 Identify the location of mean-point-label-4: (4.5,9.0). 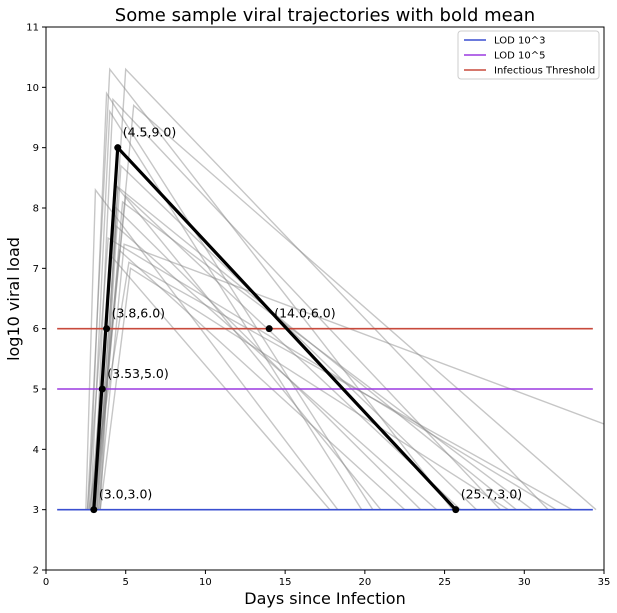
(150, 132).